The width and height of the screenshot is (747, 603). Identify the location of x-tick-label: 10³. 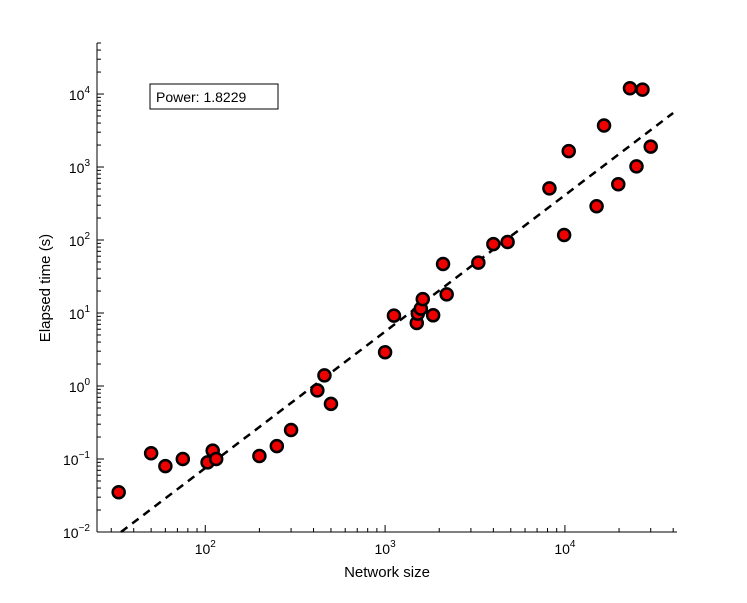
(386, 548).